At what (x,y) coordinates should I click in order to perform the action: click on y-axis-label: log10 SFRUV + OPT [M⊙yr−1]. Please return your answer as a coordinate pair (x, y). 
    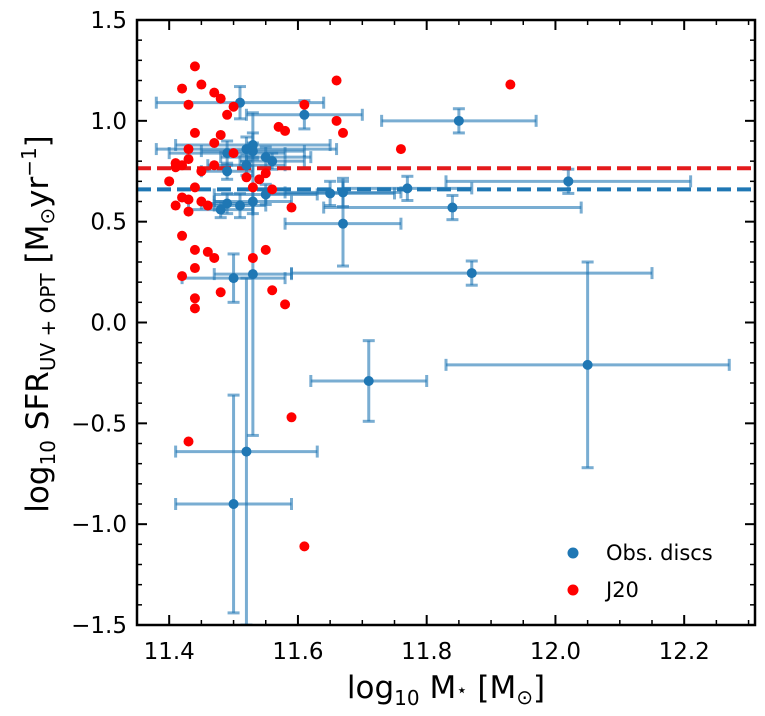
    Looking at the image, I should click on (38, 324).